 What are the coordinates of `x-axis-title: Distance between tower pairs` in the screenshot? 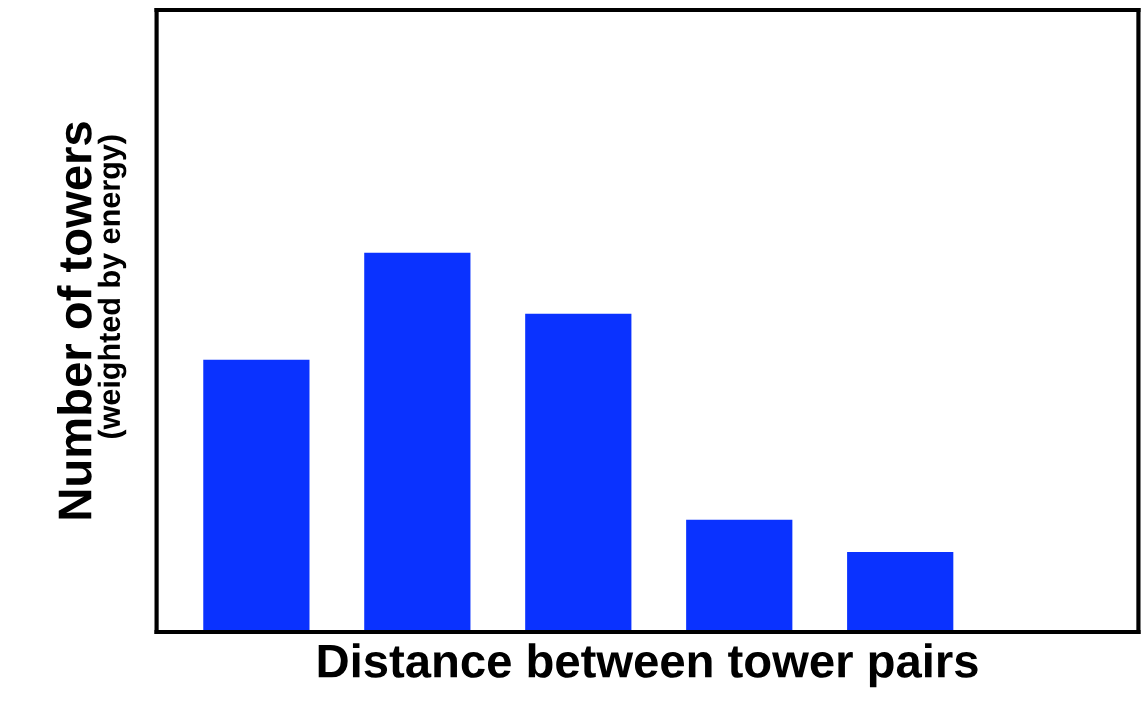 It's located at (648, 665).